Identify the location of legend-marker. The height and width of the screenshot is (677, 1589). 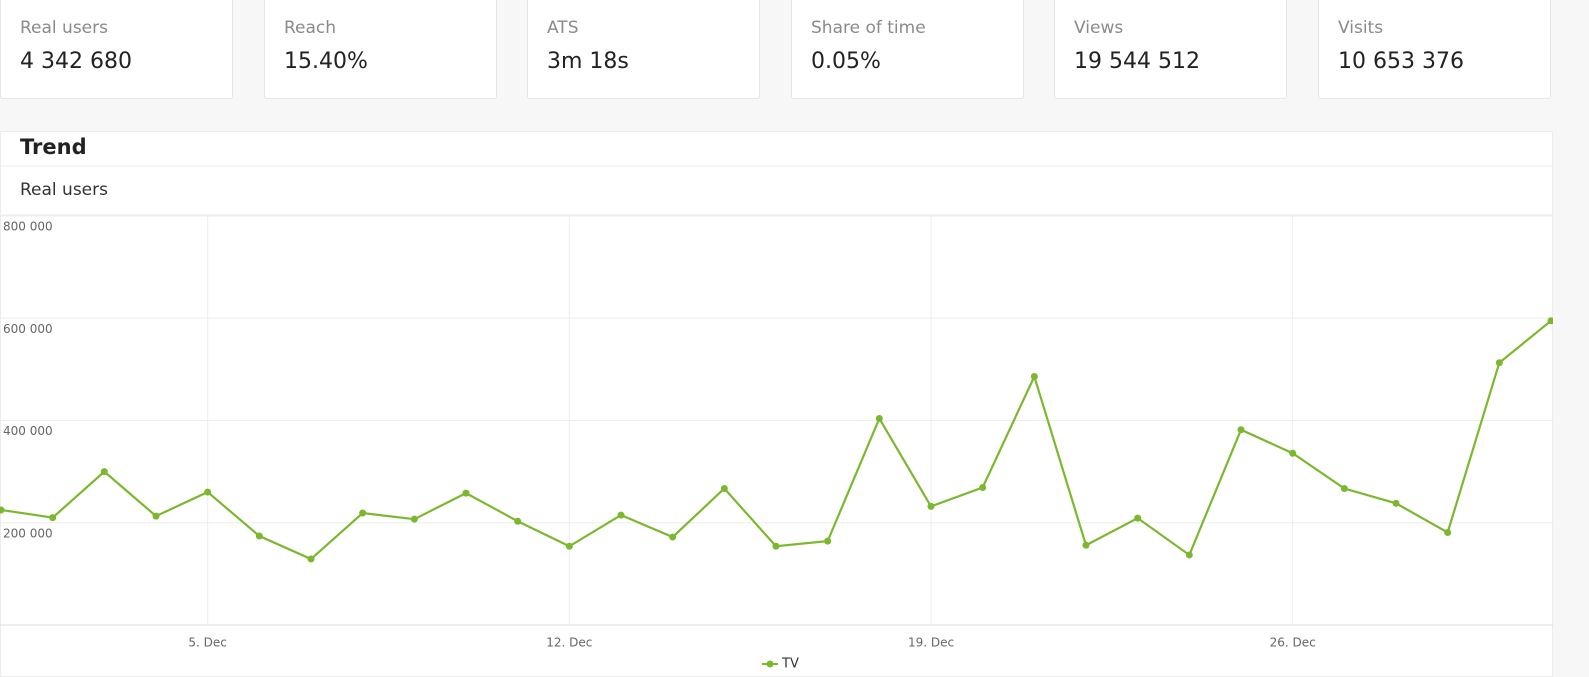
(770, 664).